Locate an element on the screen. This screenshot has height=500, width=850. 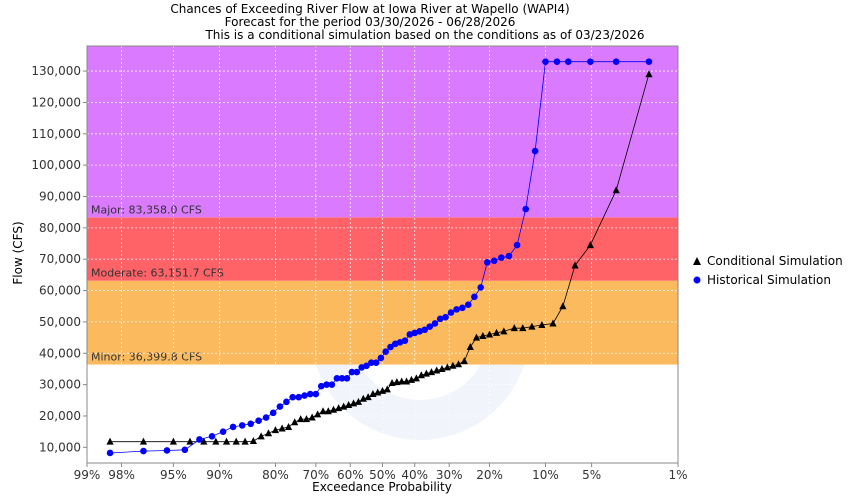
legend-marker-historical-simulation is located at coordinates (697, 280).